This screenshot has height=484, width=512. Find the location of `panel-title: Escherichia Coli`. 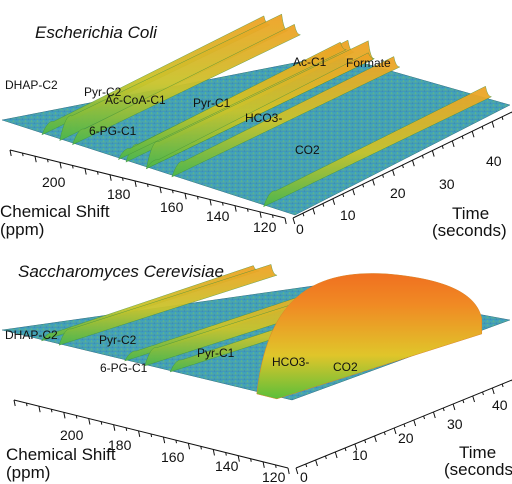

panel-title: Escherichia Coli is located at coordinates (96, 32).